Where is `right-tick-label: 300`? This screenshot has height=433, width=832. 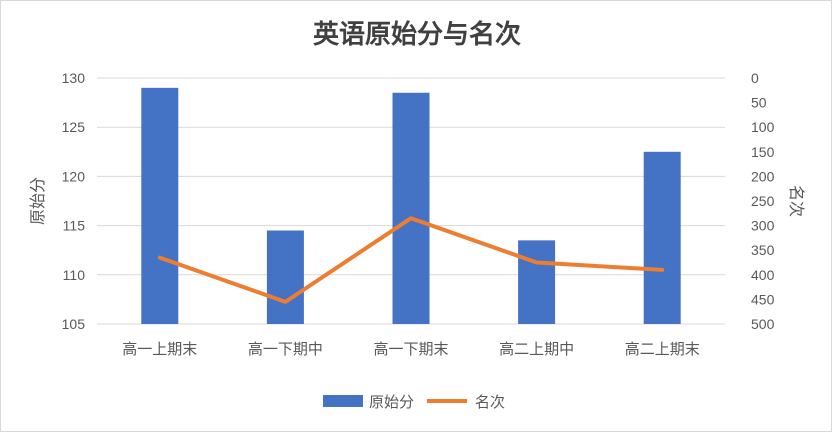 right-tick-label: 300 is located at coordinates (763, 226).